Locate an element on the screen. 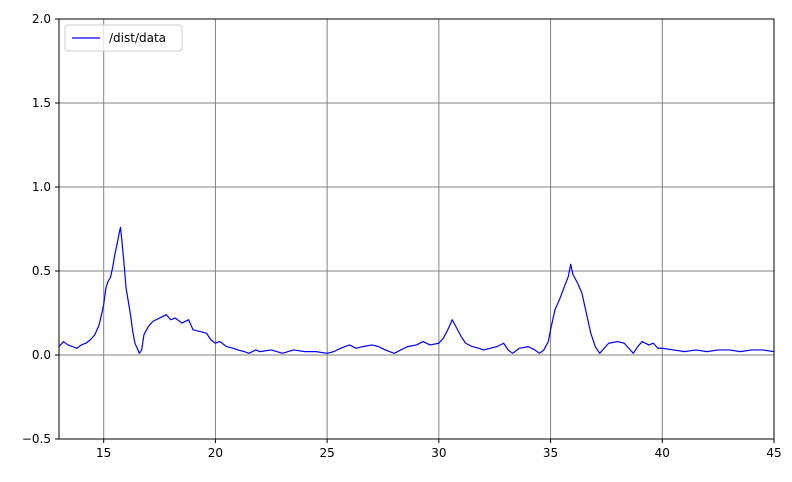 The height and width of the screenshot is (482, 792). x-axis: 15 20 25 30 35 40 45 is located at coordinates (439, 449).